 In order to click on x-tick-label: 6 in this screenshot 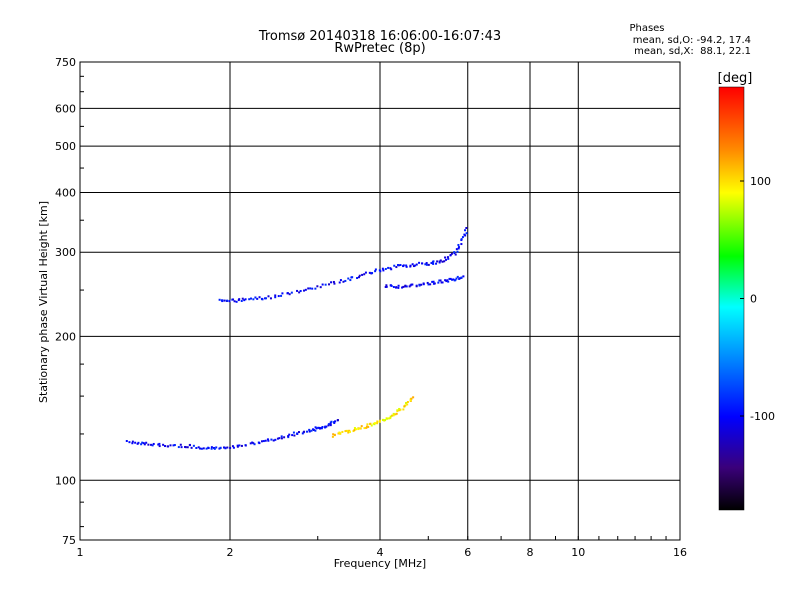, I will do `click(467, 552)`.